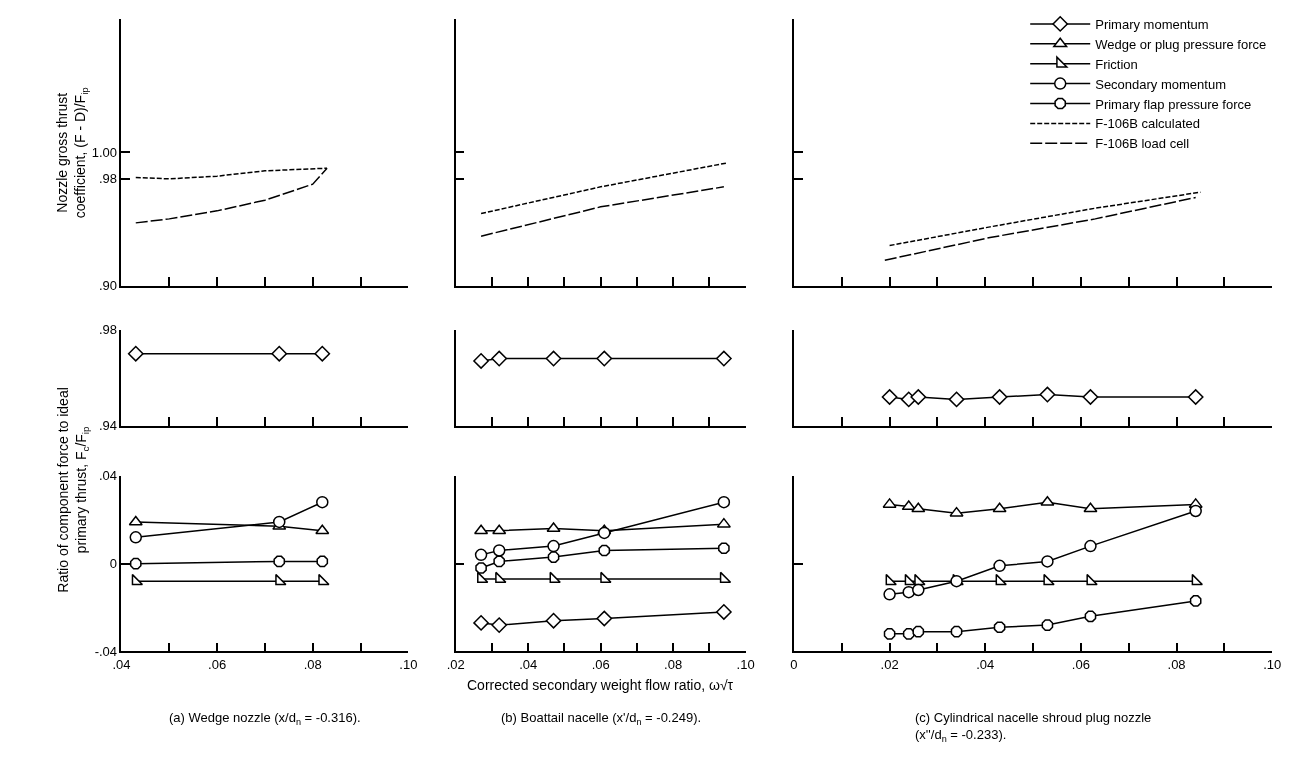 The image size is (1296, 784). What do you see at coordinates (1160, 84) in the screenshot?
I see `legend-label: Secondary momentum` at bounding box center [1160, 84].